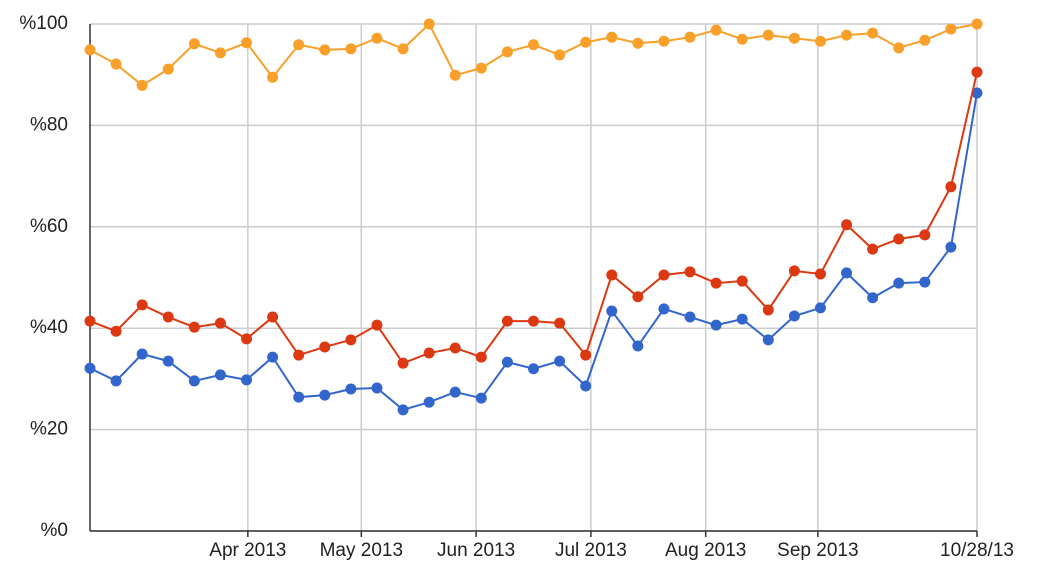 The height and width of the screenshot is (576, 1038). What do you see at coordinates (49, 429) in the screenshot?
I see `y-tick-label: %20` at bounding box center [49, 429].